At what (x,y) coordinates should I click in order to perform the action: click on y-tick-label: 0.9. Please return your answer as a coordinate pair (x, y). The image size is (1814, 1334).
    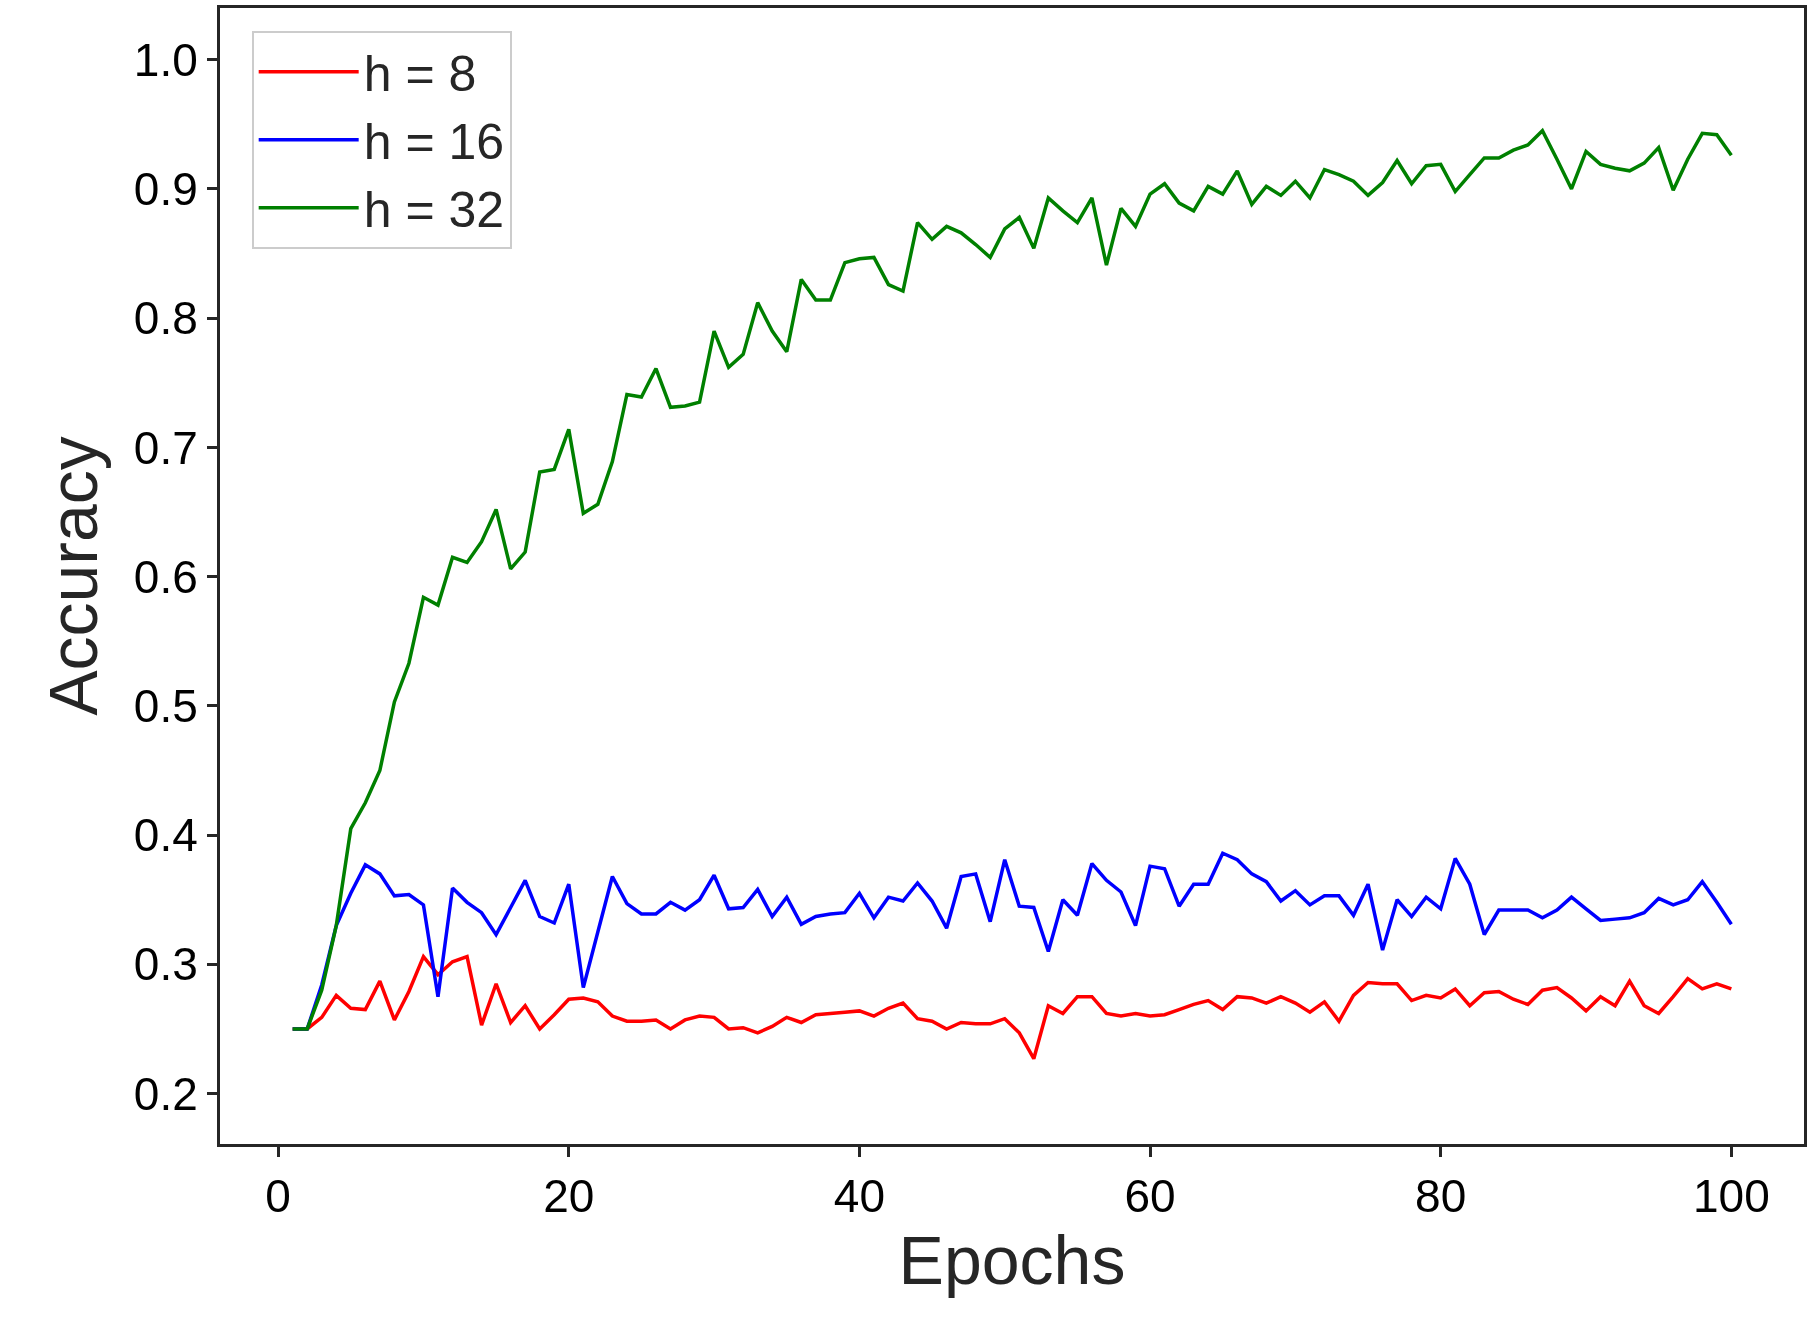
    Looking at the image, I should click on (165, 189).